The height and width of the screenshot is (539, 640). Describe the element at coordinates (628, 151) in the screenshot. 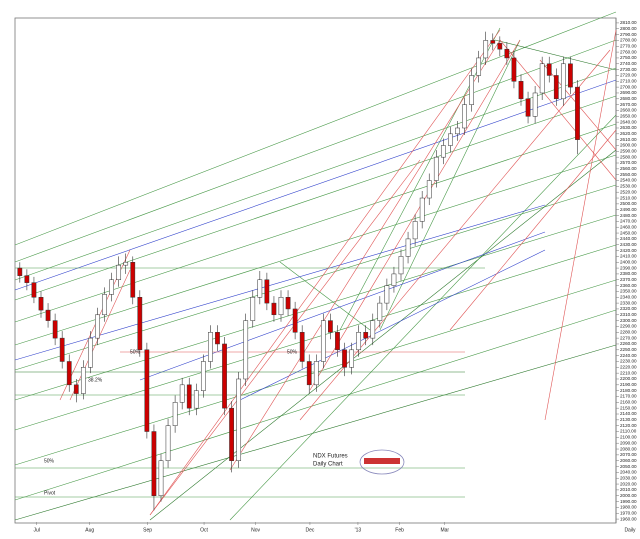

I see `y-tick-label: 2590.00` at that location.